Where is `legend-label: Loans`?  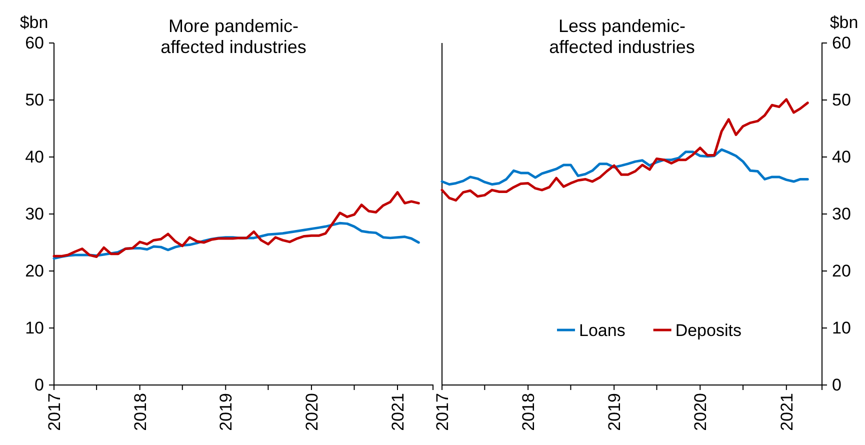
legend-label: Loans is located at coordinates (602, 330).